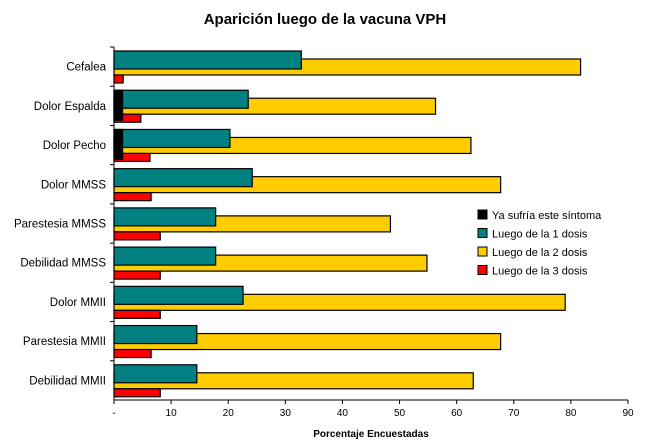 The width and height of the screenshot is (650, 443). What do you see at coordinates (628, 413) in the screenshot?
I see `x-tick-label: 90` at bounding box center [628, 413].